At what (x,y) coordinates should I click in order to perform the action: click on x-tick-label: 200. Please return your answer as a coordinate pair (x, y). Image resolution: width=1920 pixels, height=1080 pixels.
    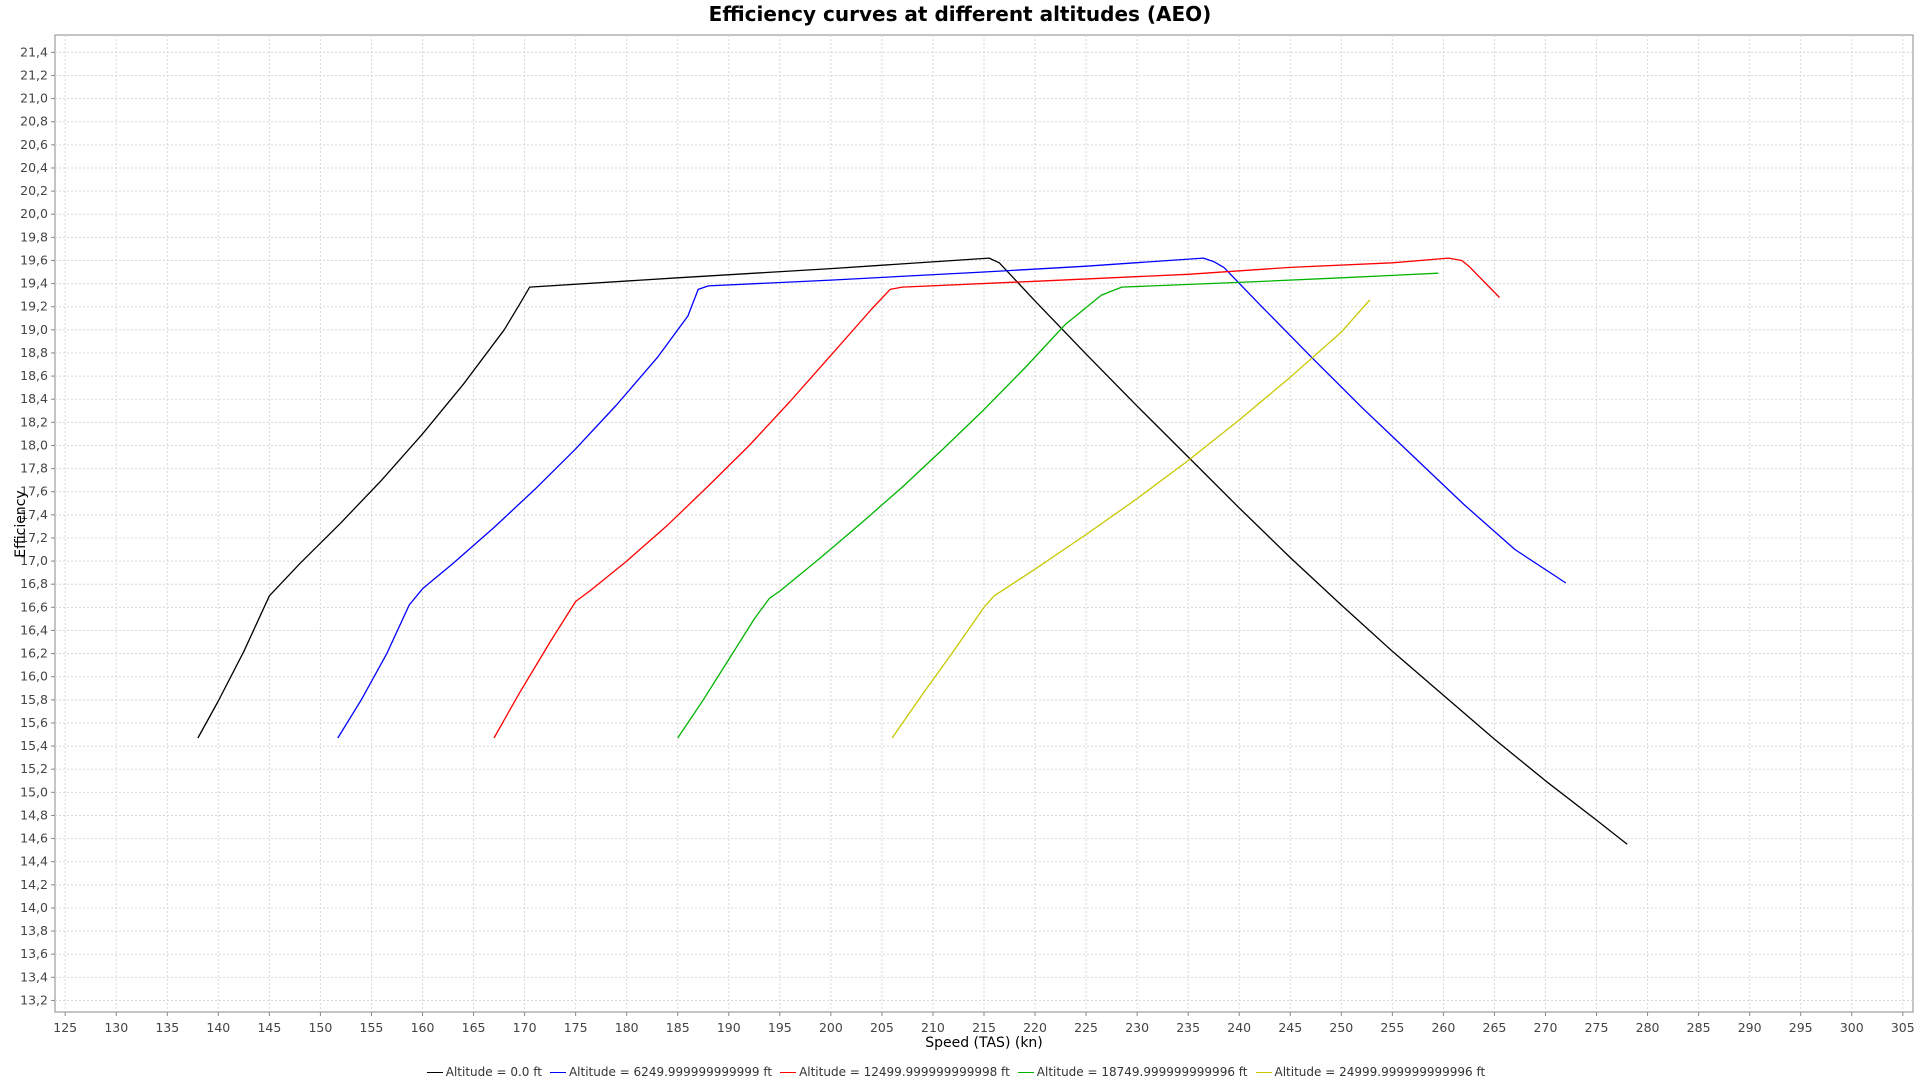
    Looking at the image, I should click on (831, 1027).